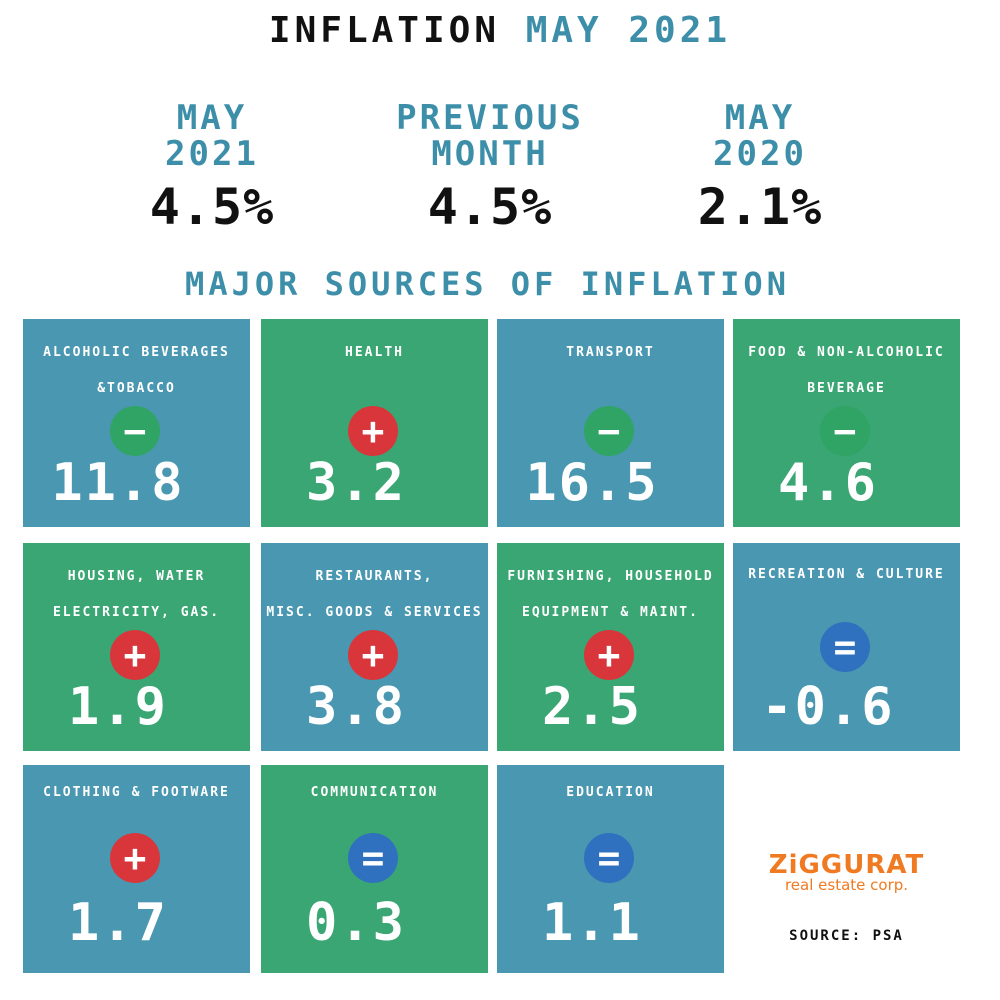  I want to click on title-highlight: MAY 2021, so click(628, 30).